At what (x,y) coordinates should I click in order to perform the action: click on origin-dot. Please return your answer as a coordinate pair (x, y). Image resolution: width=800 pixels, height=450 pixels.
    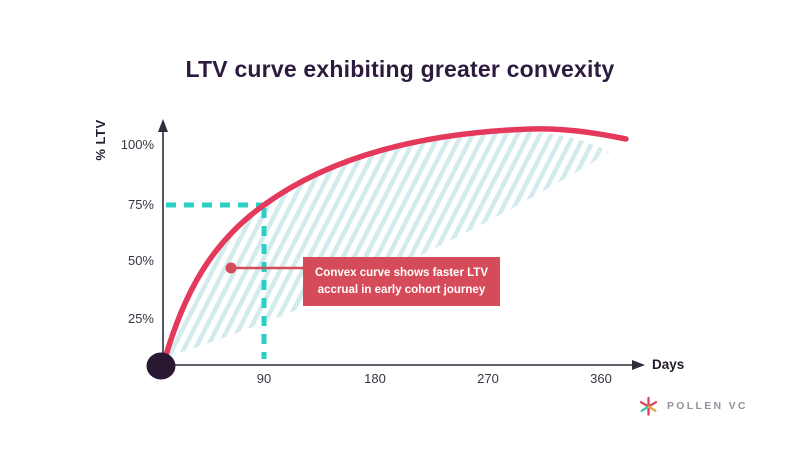
    Looking at the image, I should click on (161, 366).